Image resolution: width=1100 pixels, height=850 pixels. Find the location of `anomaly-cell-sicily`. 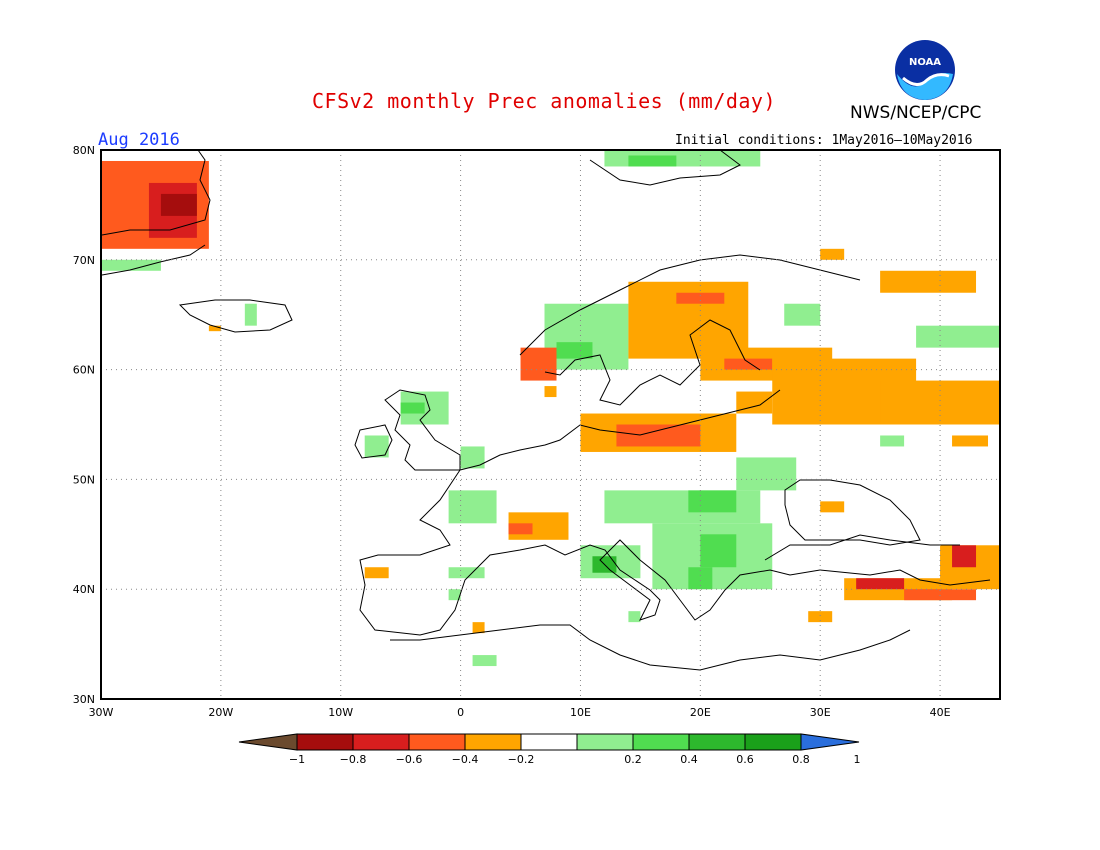

anomaly-cell-sicily is located at coordinates (634, 617).